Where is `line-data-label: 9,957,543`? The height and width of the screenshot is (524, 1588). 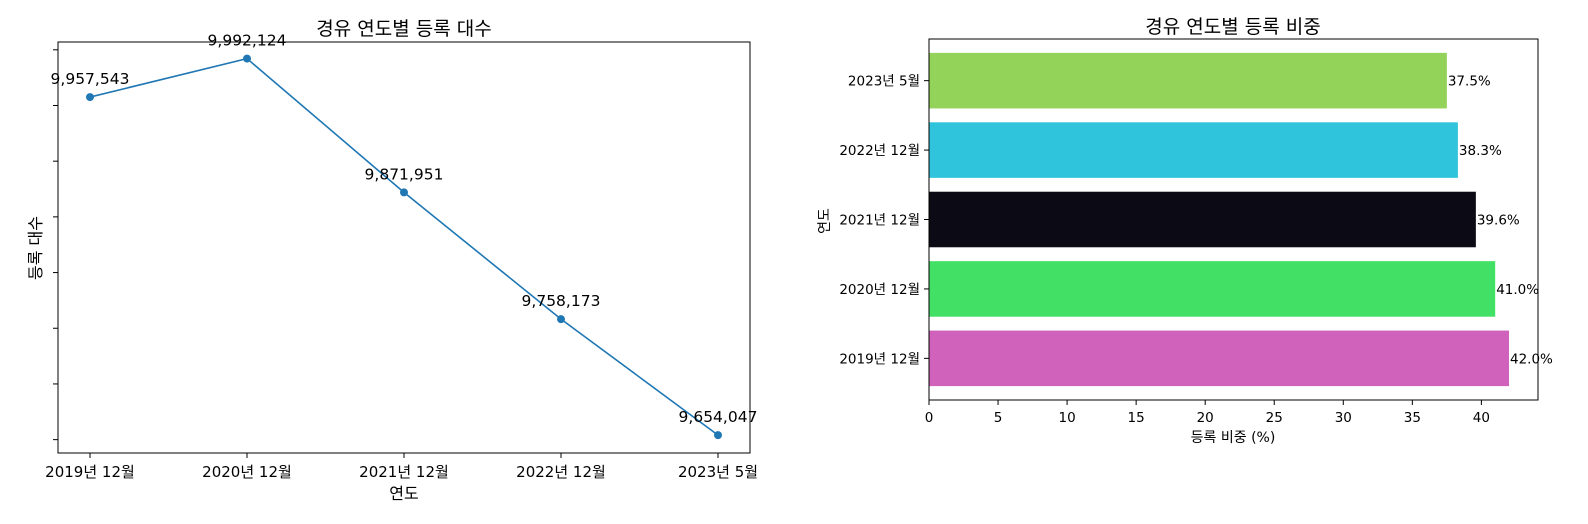
line-data-label: 9,957,543 is located at coordinates (90, 79).